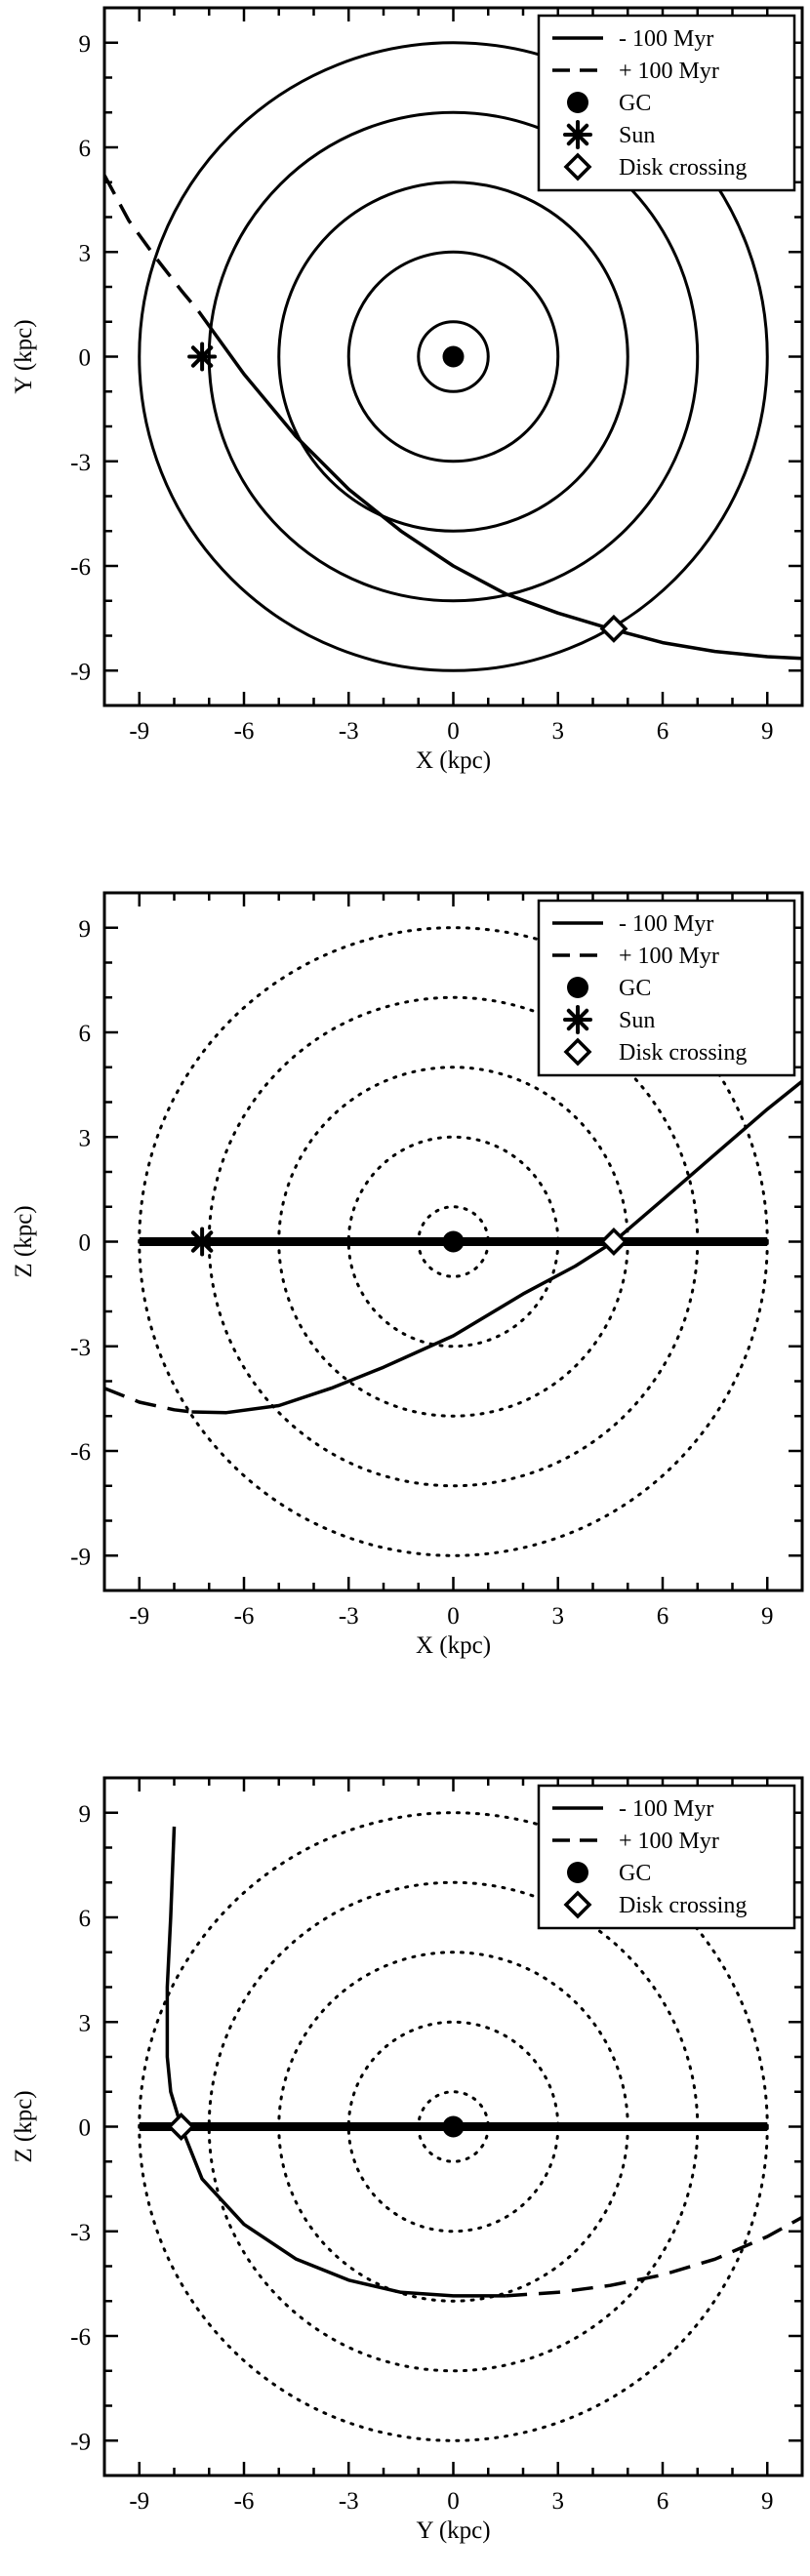 The image size is (810, 2576). I want to click on ring-r5, so click(453, 357).